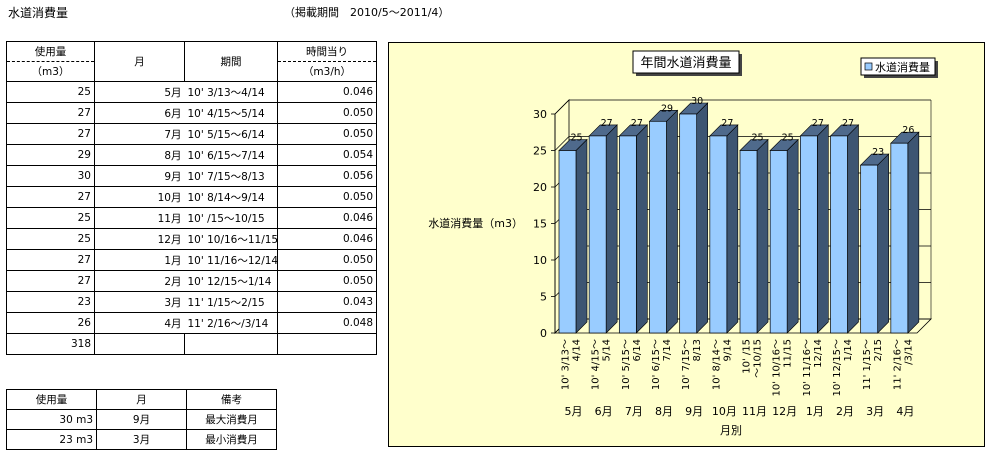 The height and width of the screenshot is (455, 988). What do you see at coordinates (50, 71) in the screenshot?
I see `header-usage-unit: （m3）` at bounding box center [50, 71].